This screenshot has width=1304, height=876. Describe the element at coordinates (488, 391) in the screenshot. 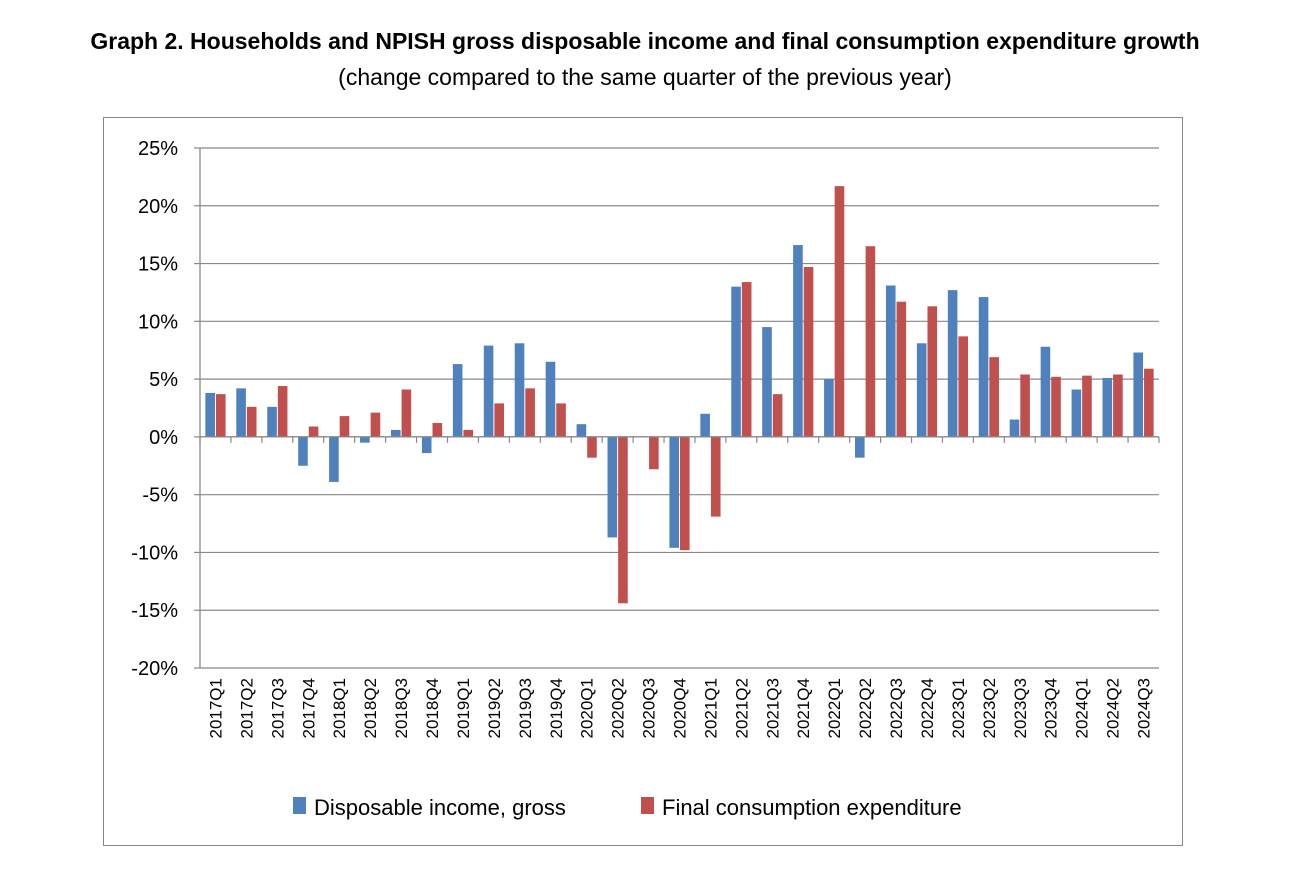

I see `bar-disposable-income-2019Q2` at that location.